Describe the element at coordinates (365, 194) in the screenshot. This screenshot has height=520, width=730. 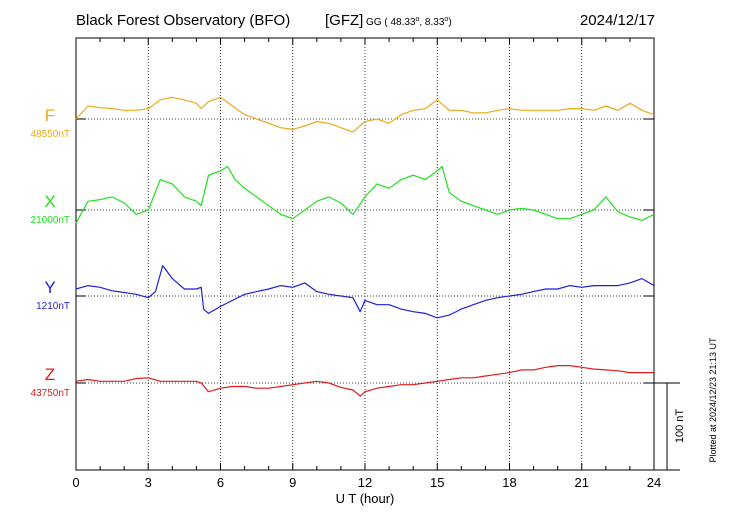
I see `series-line-X` at that location.